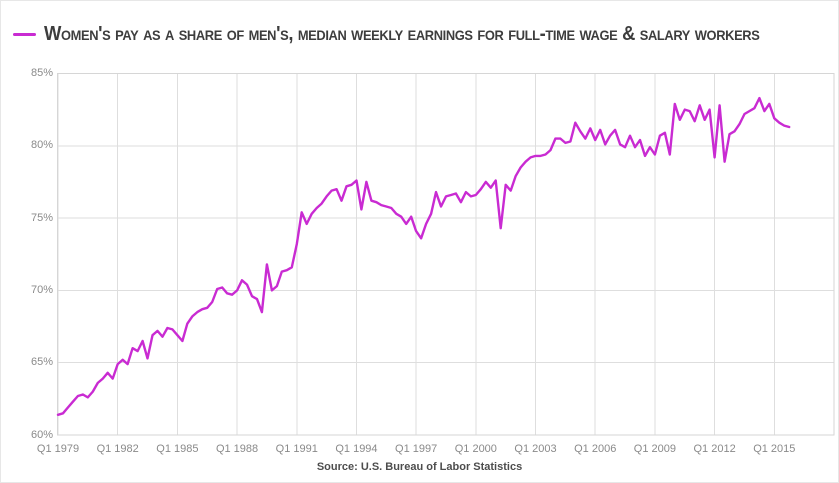  Describe the element at coordinates (654, 449) in the screenshot. I see `x-tick-label: Q1 2009` at that location.